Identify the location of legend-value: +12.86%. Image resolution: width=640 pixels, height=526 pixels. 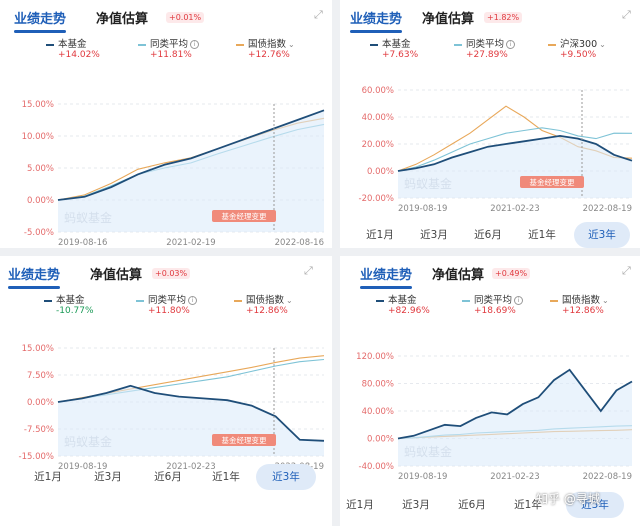
(583, 311).